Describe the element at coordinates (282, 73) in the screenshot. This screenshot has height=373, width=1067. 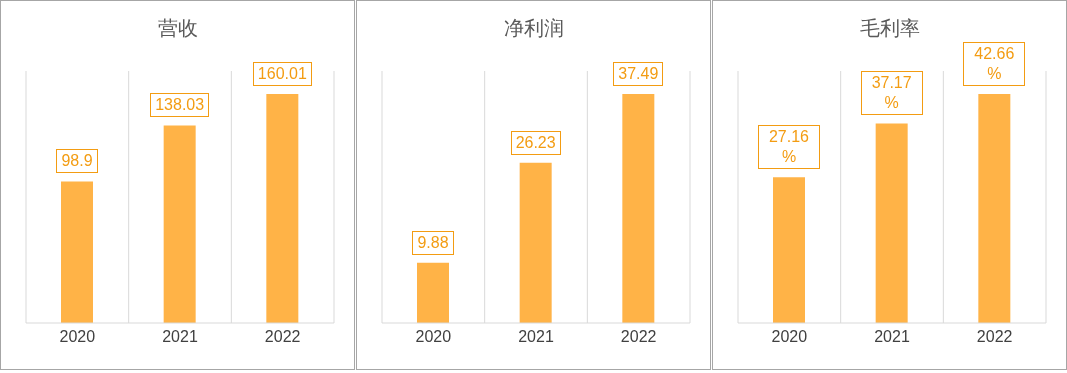
I see `data-label: 160.01` at that location.